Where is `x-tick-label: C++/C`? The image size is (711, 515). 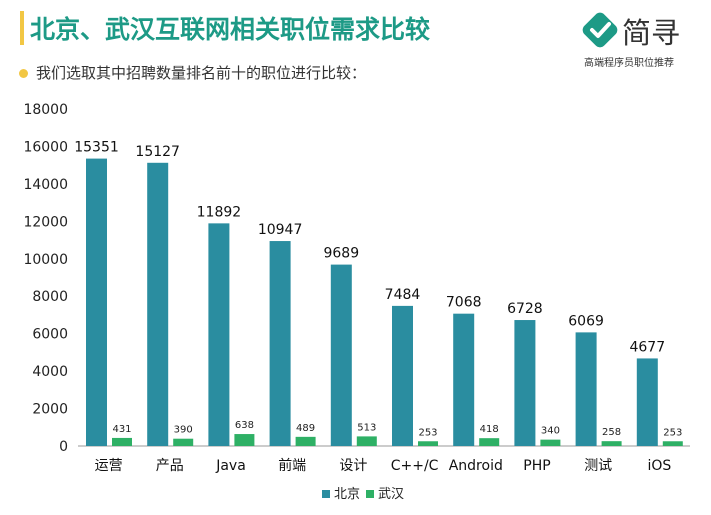
x-tick-label: C++/C is located at coordinates (415, 466).